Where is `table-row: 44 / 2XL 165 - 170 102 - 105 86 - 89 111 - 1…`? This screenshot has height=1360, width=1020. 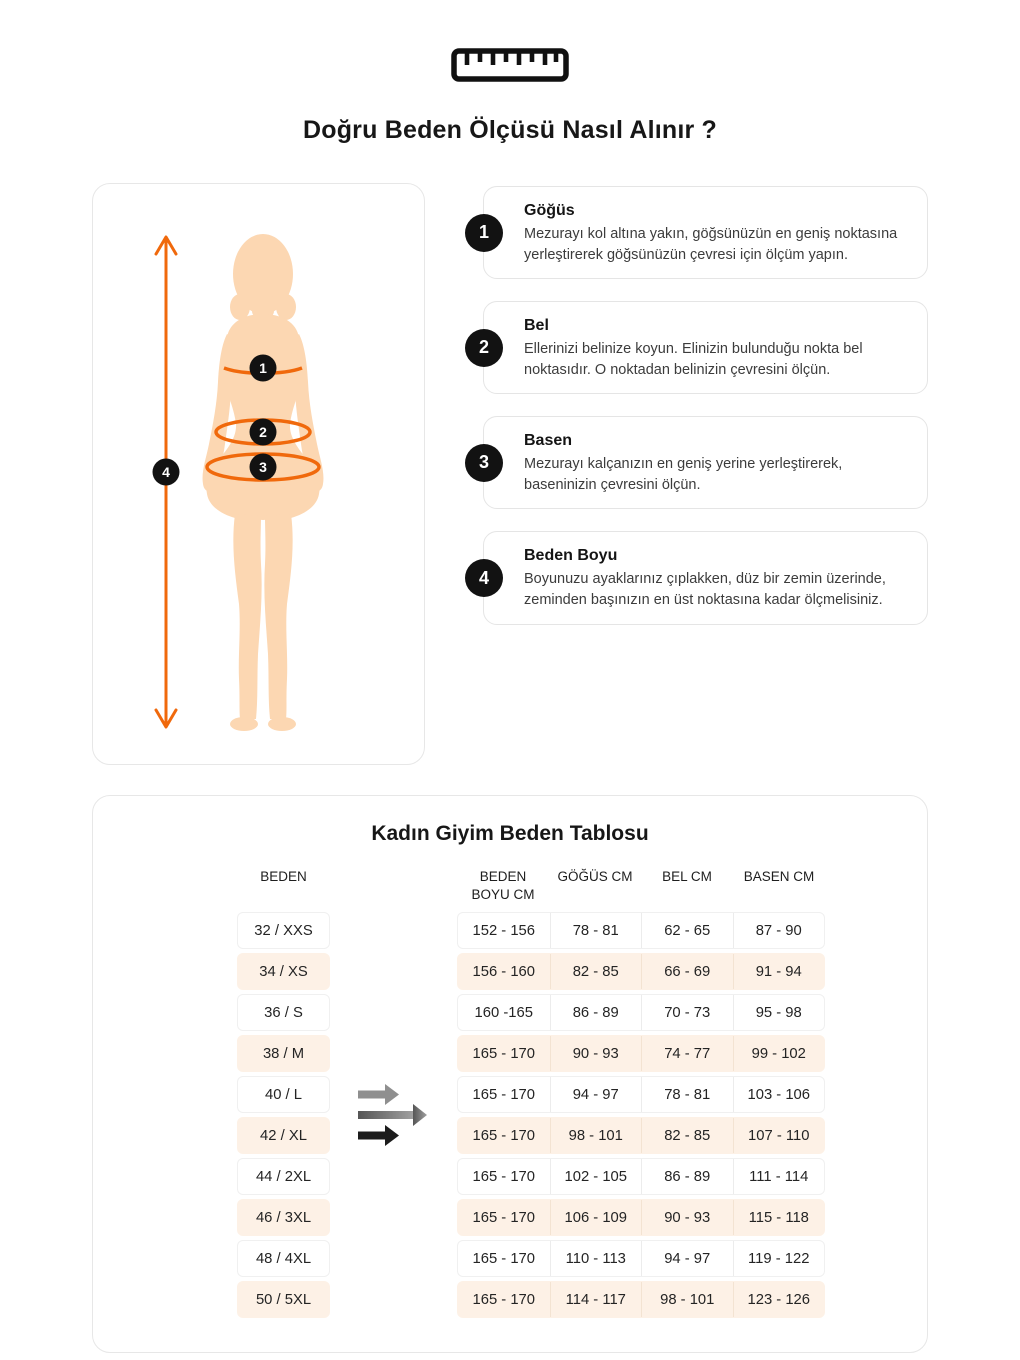 table-row: 44 / 2XL 165 - 170 102 - 105 86 - 89 111 - 1… is located at coordinates (531, 1177).